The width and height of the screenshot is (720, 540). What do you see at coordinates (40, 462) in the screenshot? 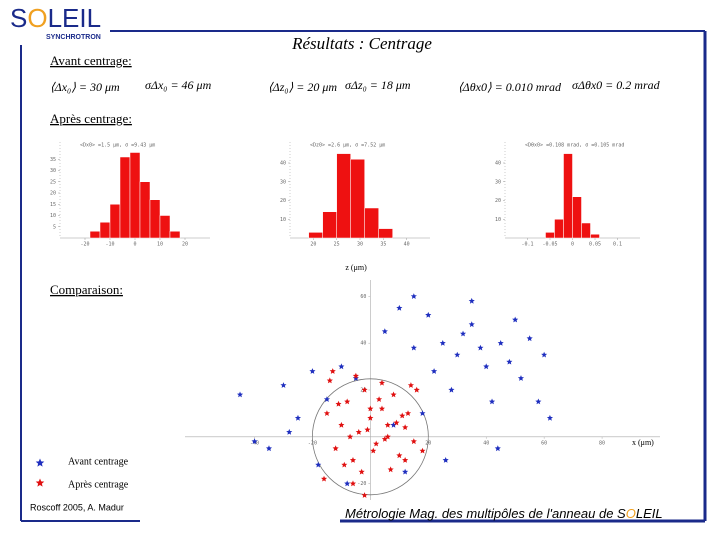
I see `legend-marker` at bounding box center [40, 462].